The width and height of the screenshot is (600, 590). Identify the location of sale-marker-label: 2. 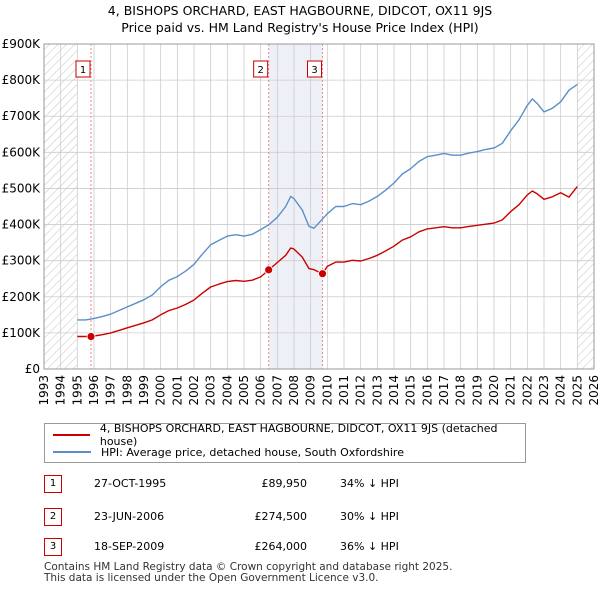
(260, 70).